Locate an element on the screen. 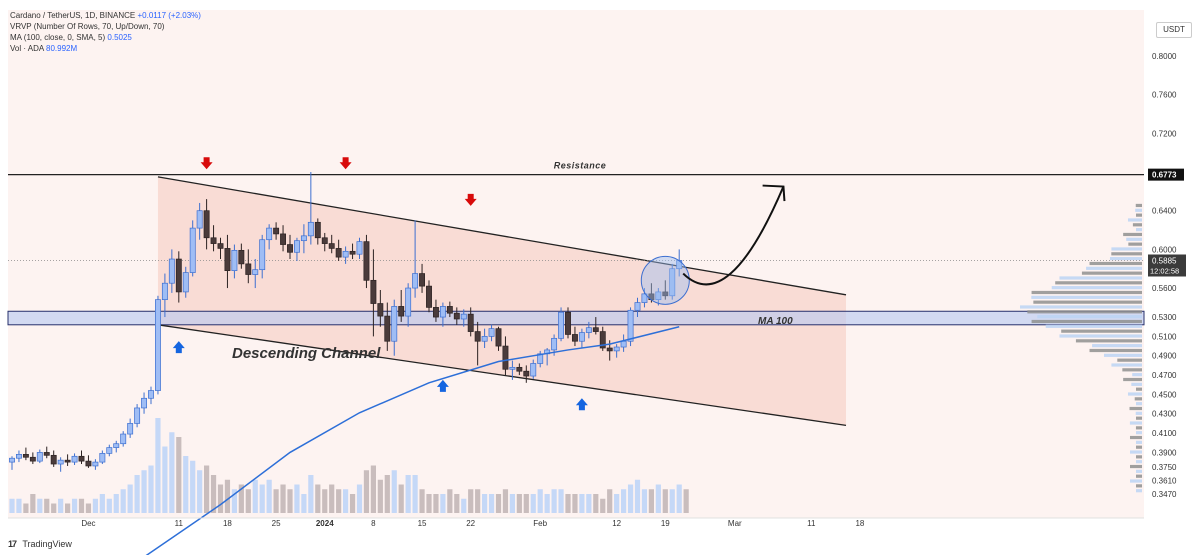  x-tick-label: 19 is located at coordinates (665, 523).